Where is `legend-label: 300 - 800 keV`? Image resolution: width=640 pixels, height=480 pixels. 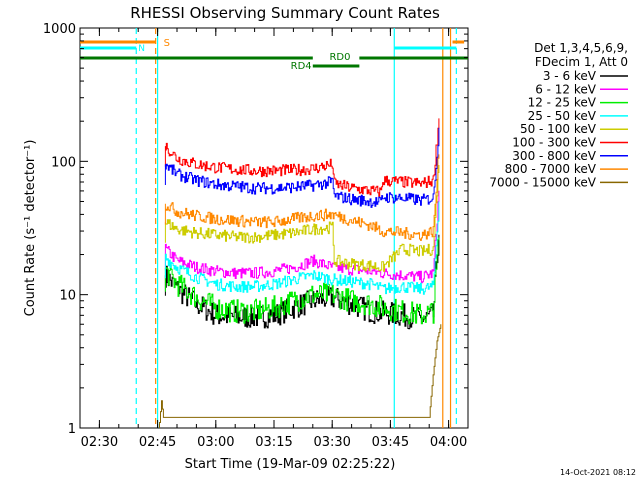 legend-label: 300 - 800 keV is located at coordinates (554, 156).